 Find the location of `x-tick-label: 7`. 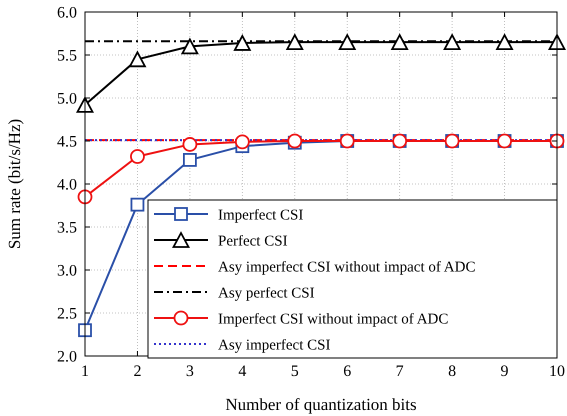

x-tick-label: 7 is located at coordinates (400, 371).